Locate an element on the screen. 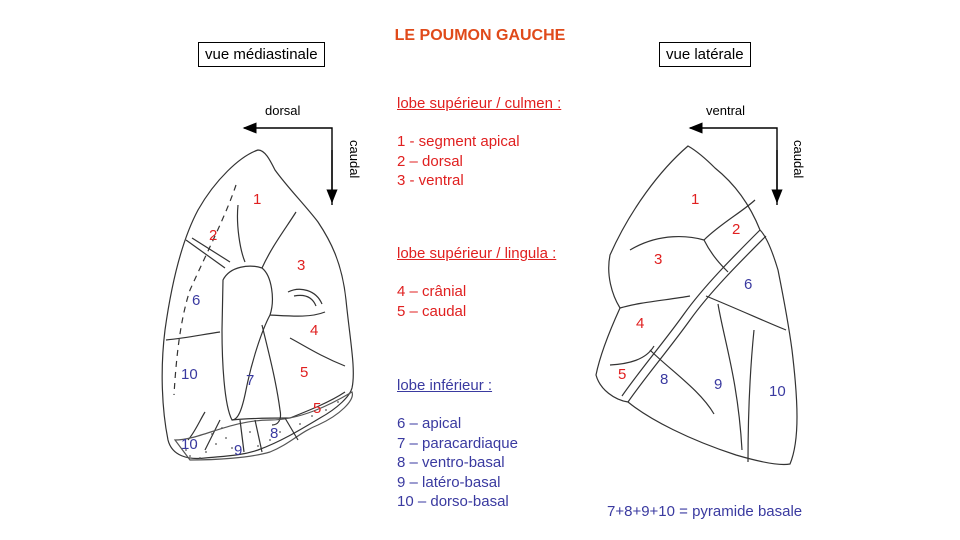 This screenshot has width=960, height=540. right-dir-caudal: caudal is located at coordinates (798, 159).